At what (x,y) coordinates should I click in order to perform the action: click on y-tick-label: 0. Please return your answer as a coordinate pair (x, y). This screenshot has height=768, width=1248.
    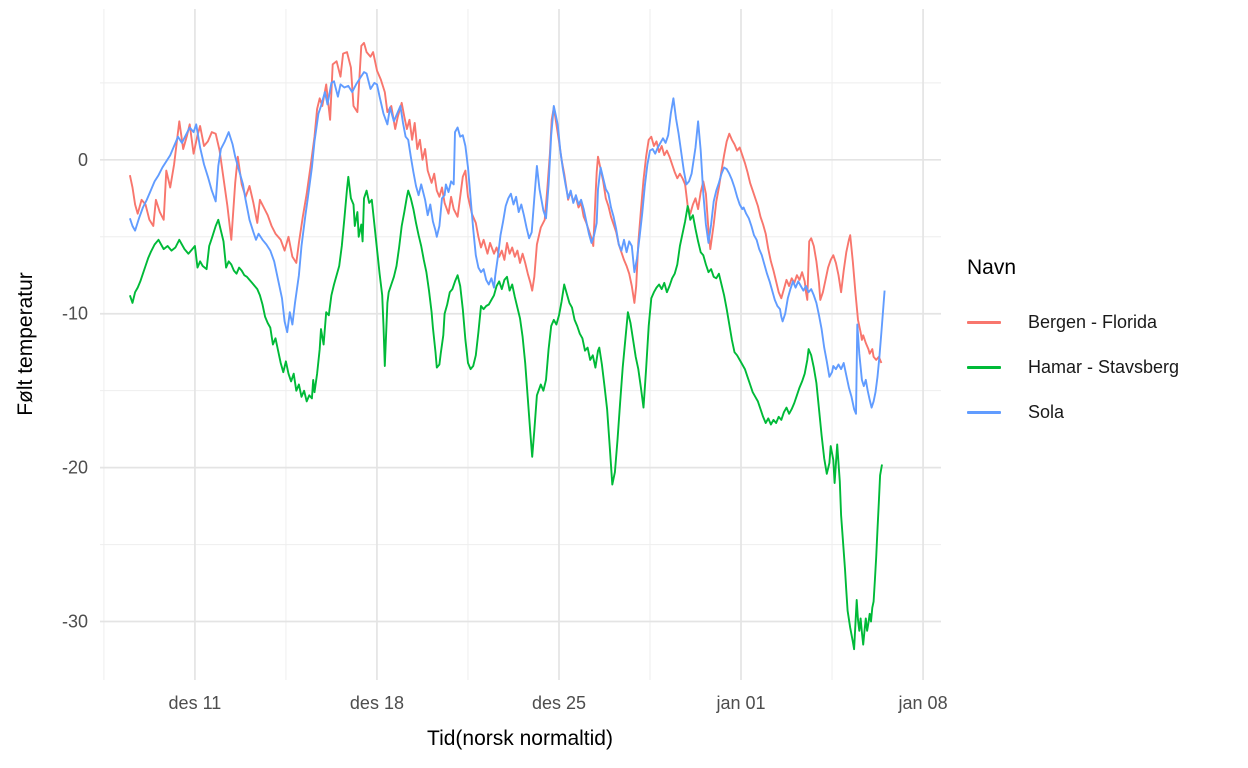
    Looking at the image, I should click on (83, 160).